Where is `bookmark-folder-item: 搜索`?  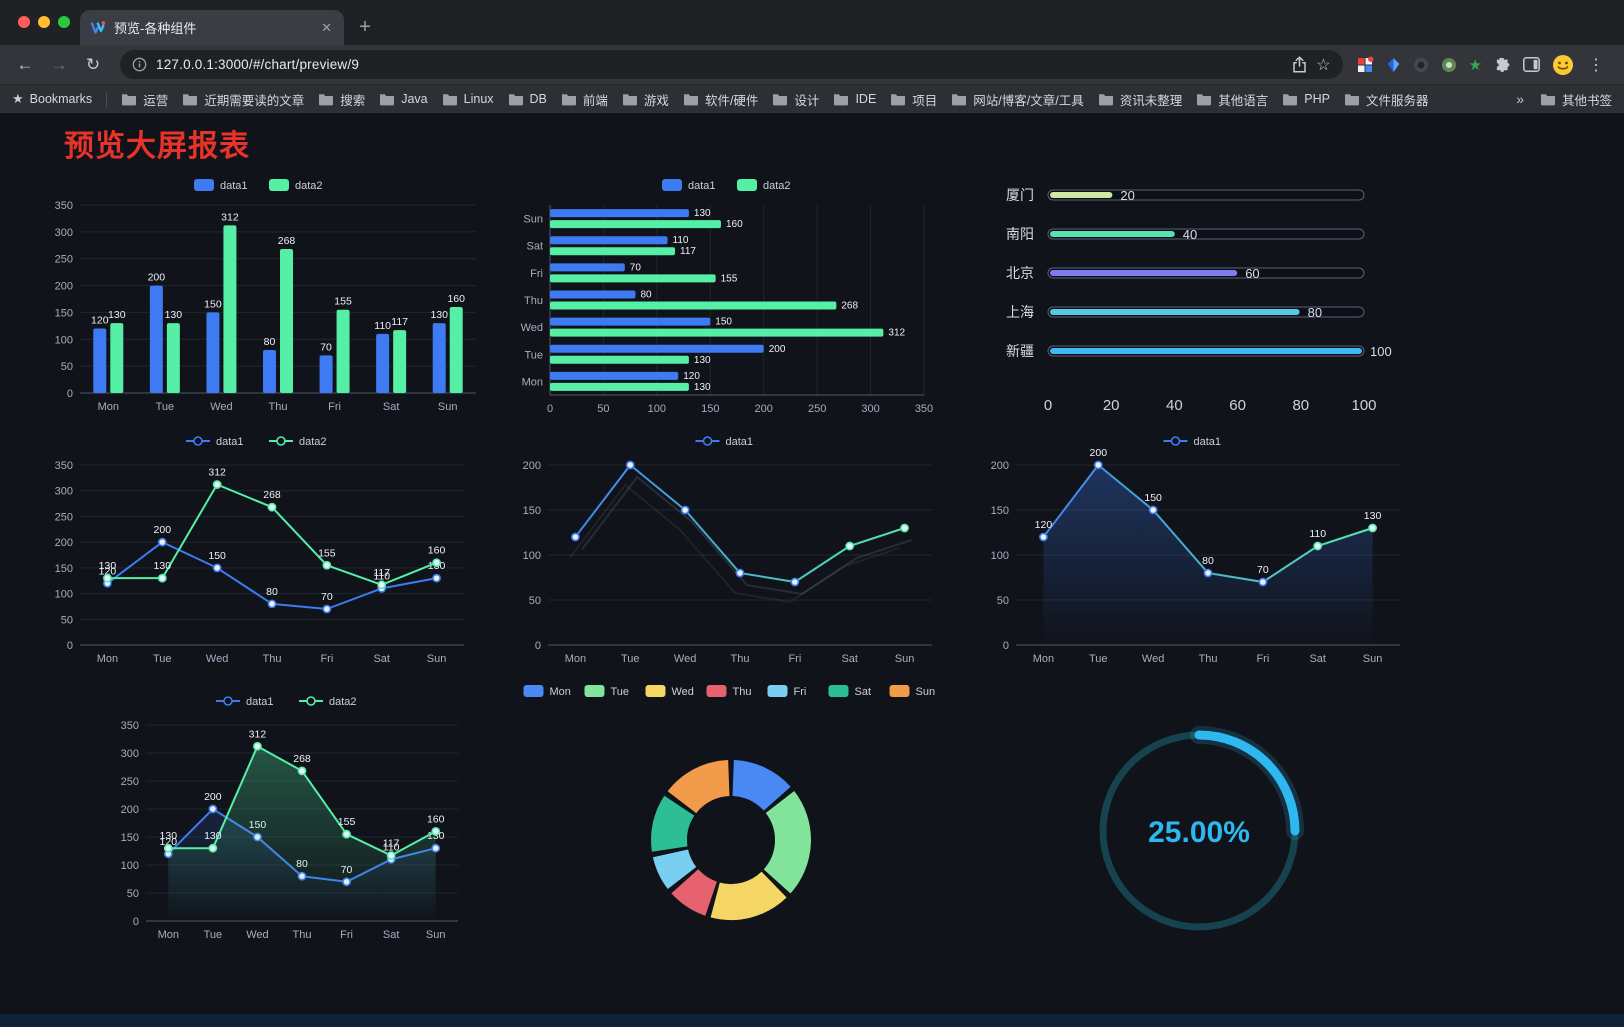
bookmark-folder-item: 搜索 is located at coordinates (341, 99).